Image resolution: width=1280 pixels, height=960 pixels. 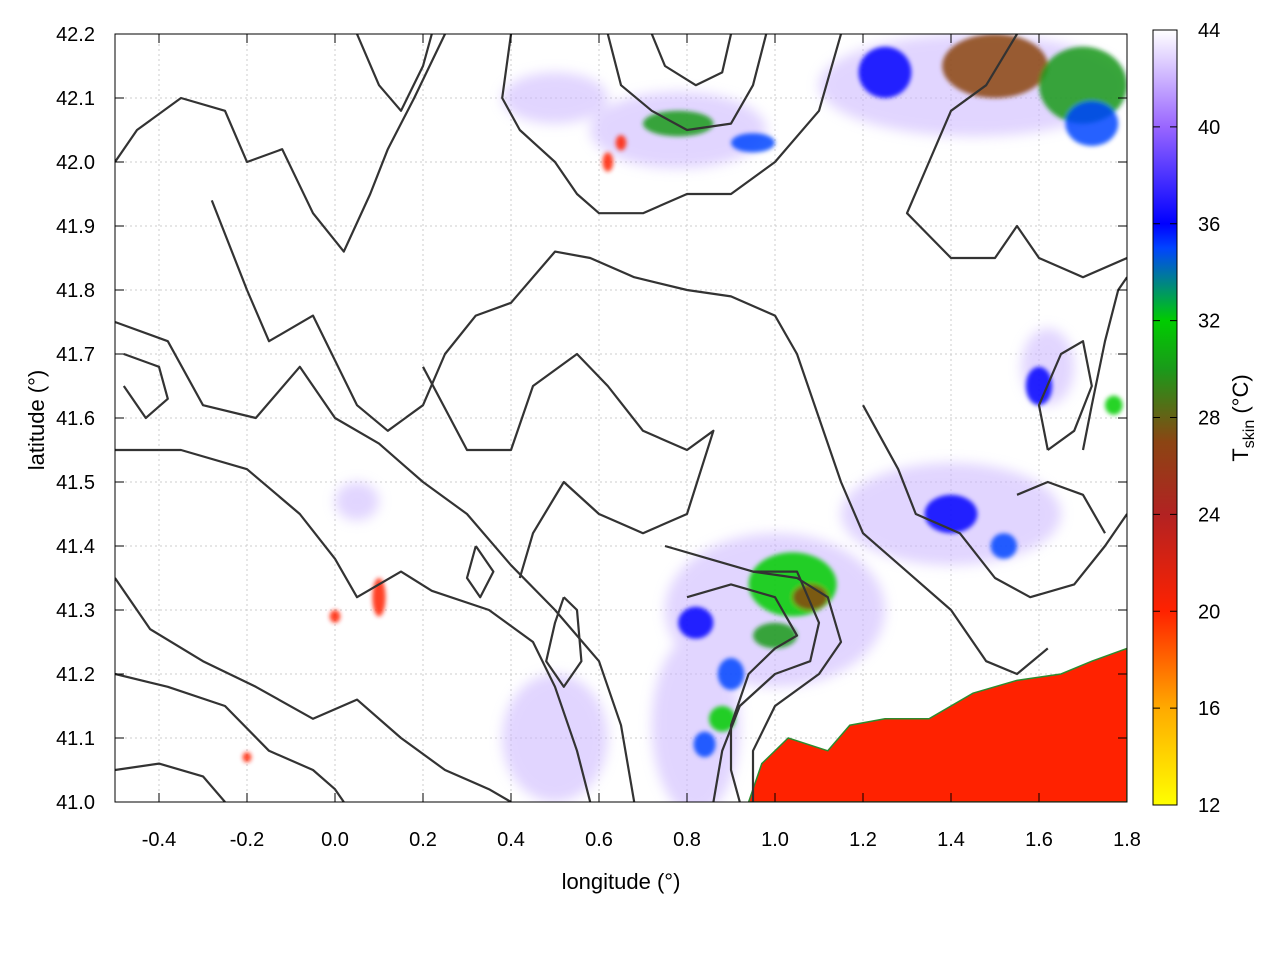 I want to click on y-tick-label: 41.4, so click(x=75, y=547).